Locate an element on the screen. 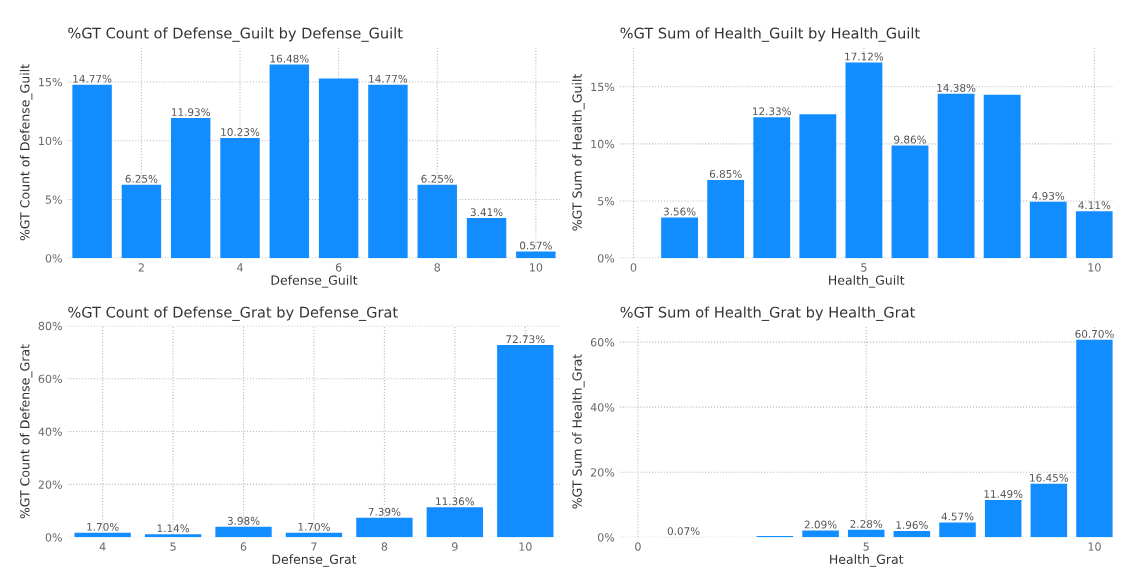 The image size is (1124, 584). y-tick-label: 5% is located at coordinates (606, 201).